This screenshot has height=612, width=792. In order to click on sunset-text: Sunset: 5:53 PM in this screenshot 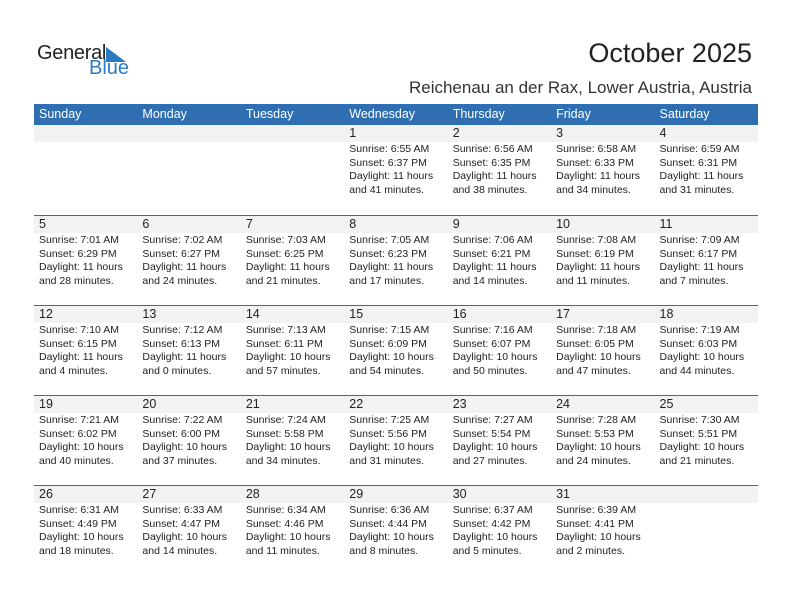, I will do `click(595, 433)`.